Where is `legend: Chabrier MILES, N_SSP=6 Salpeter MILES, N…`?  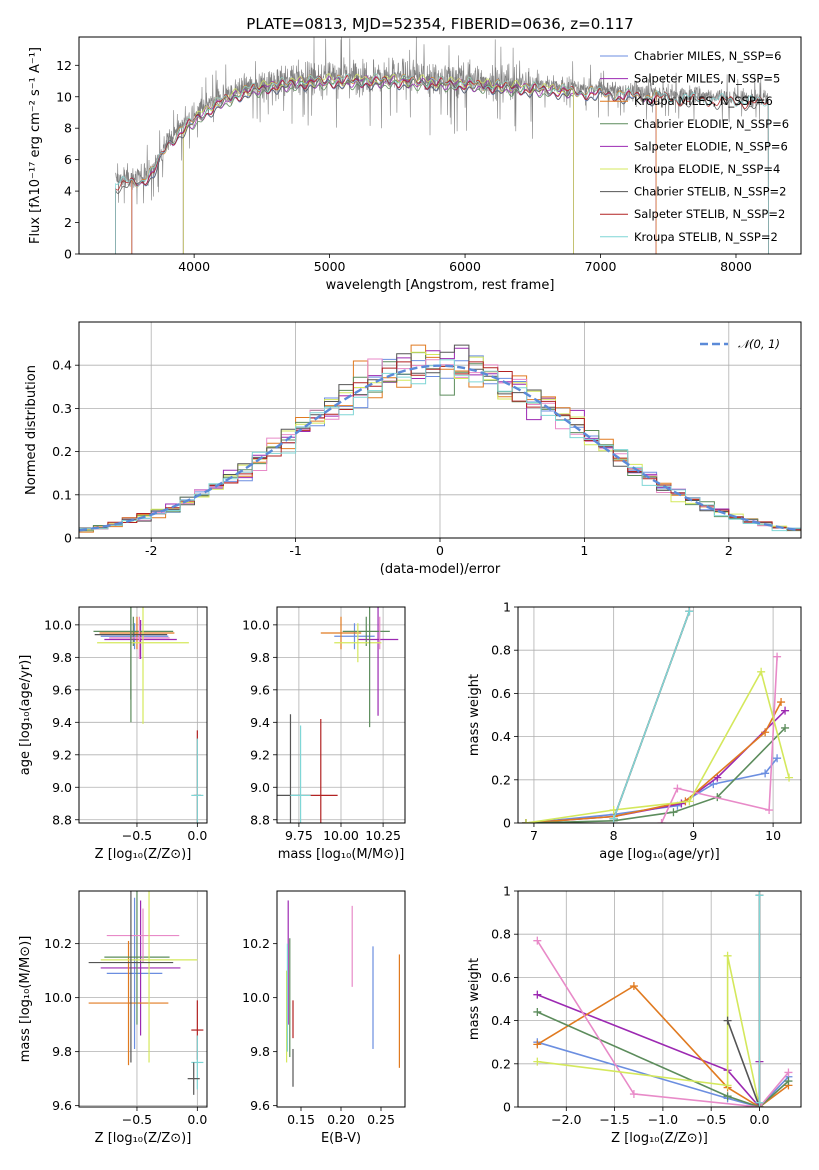
legend: Chabrier MILES, N_SSP=6 Salpeter MILES, N… is located at coordinates (694, 146).